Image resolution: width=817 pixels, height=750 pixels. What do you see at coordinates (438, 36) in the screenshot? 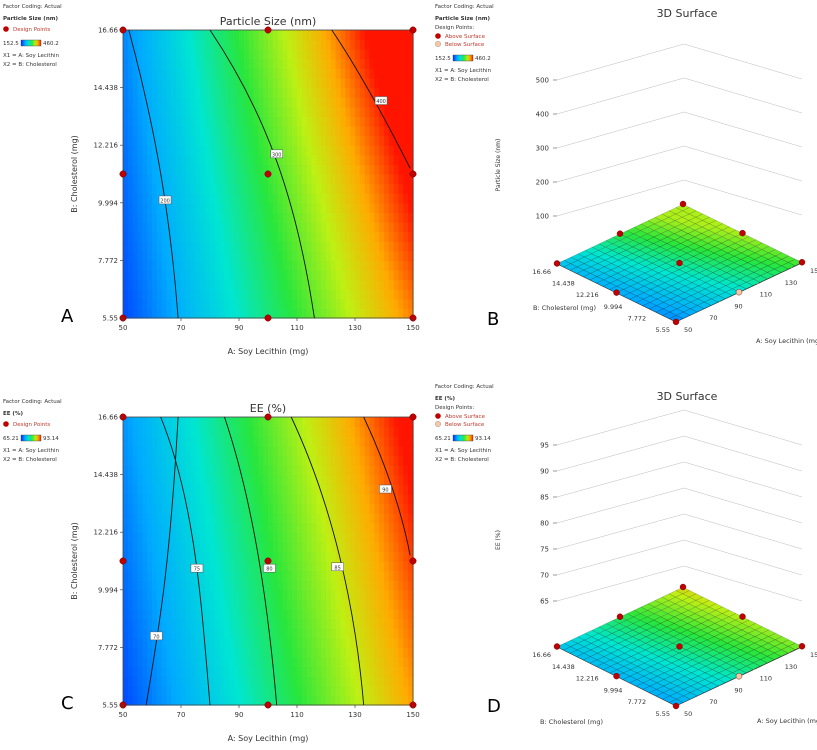
I see `above-surface-marker` at bounding box center [438, 36].